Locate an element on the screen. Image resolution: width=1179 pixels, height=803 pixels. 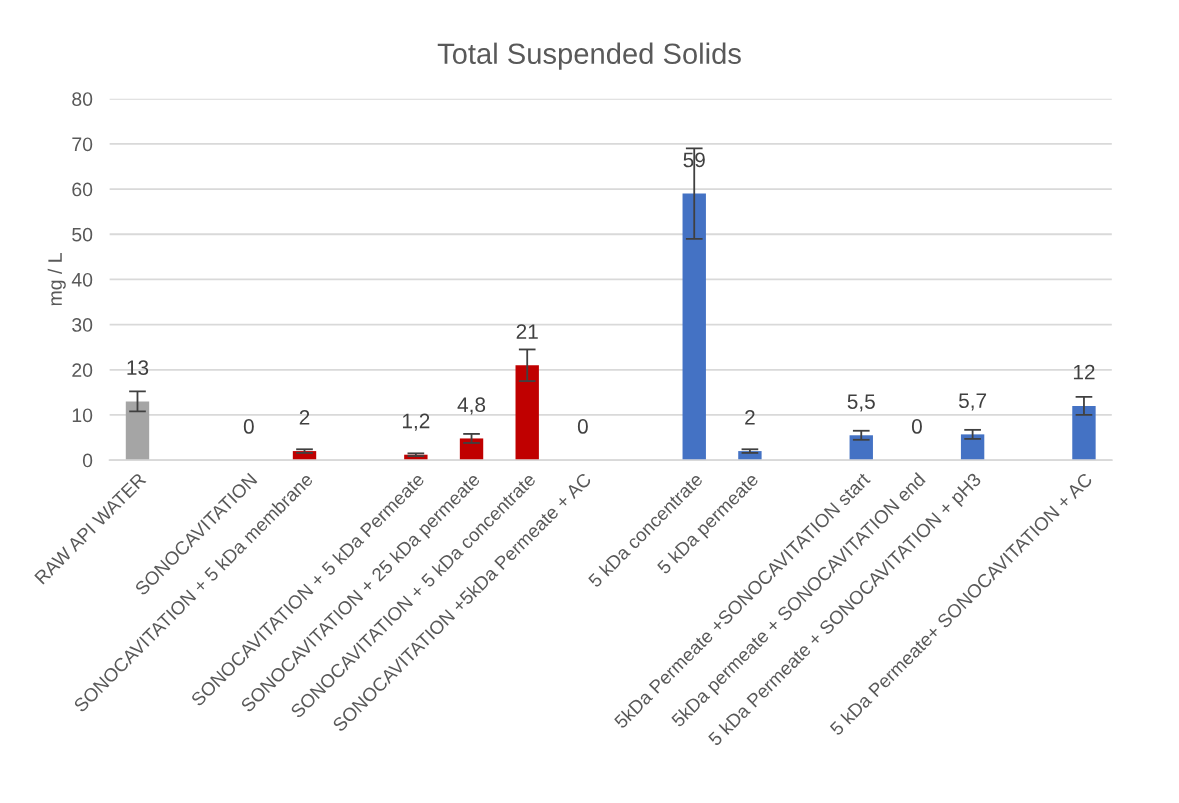
data-label: 13 is located at coordinates (138, 368).